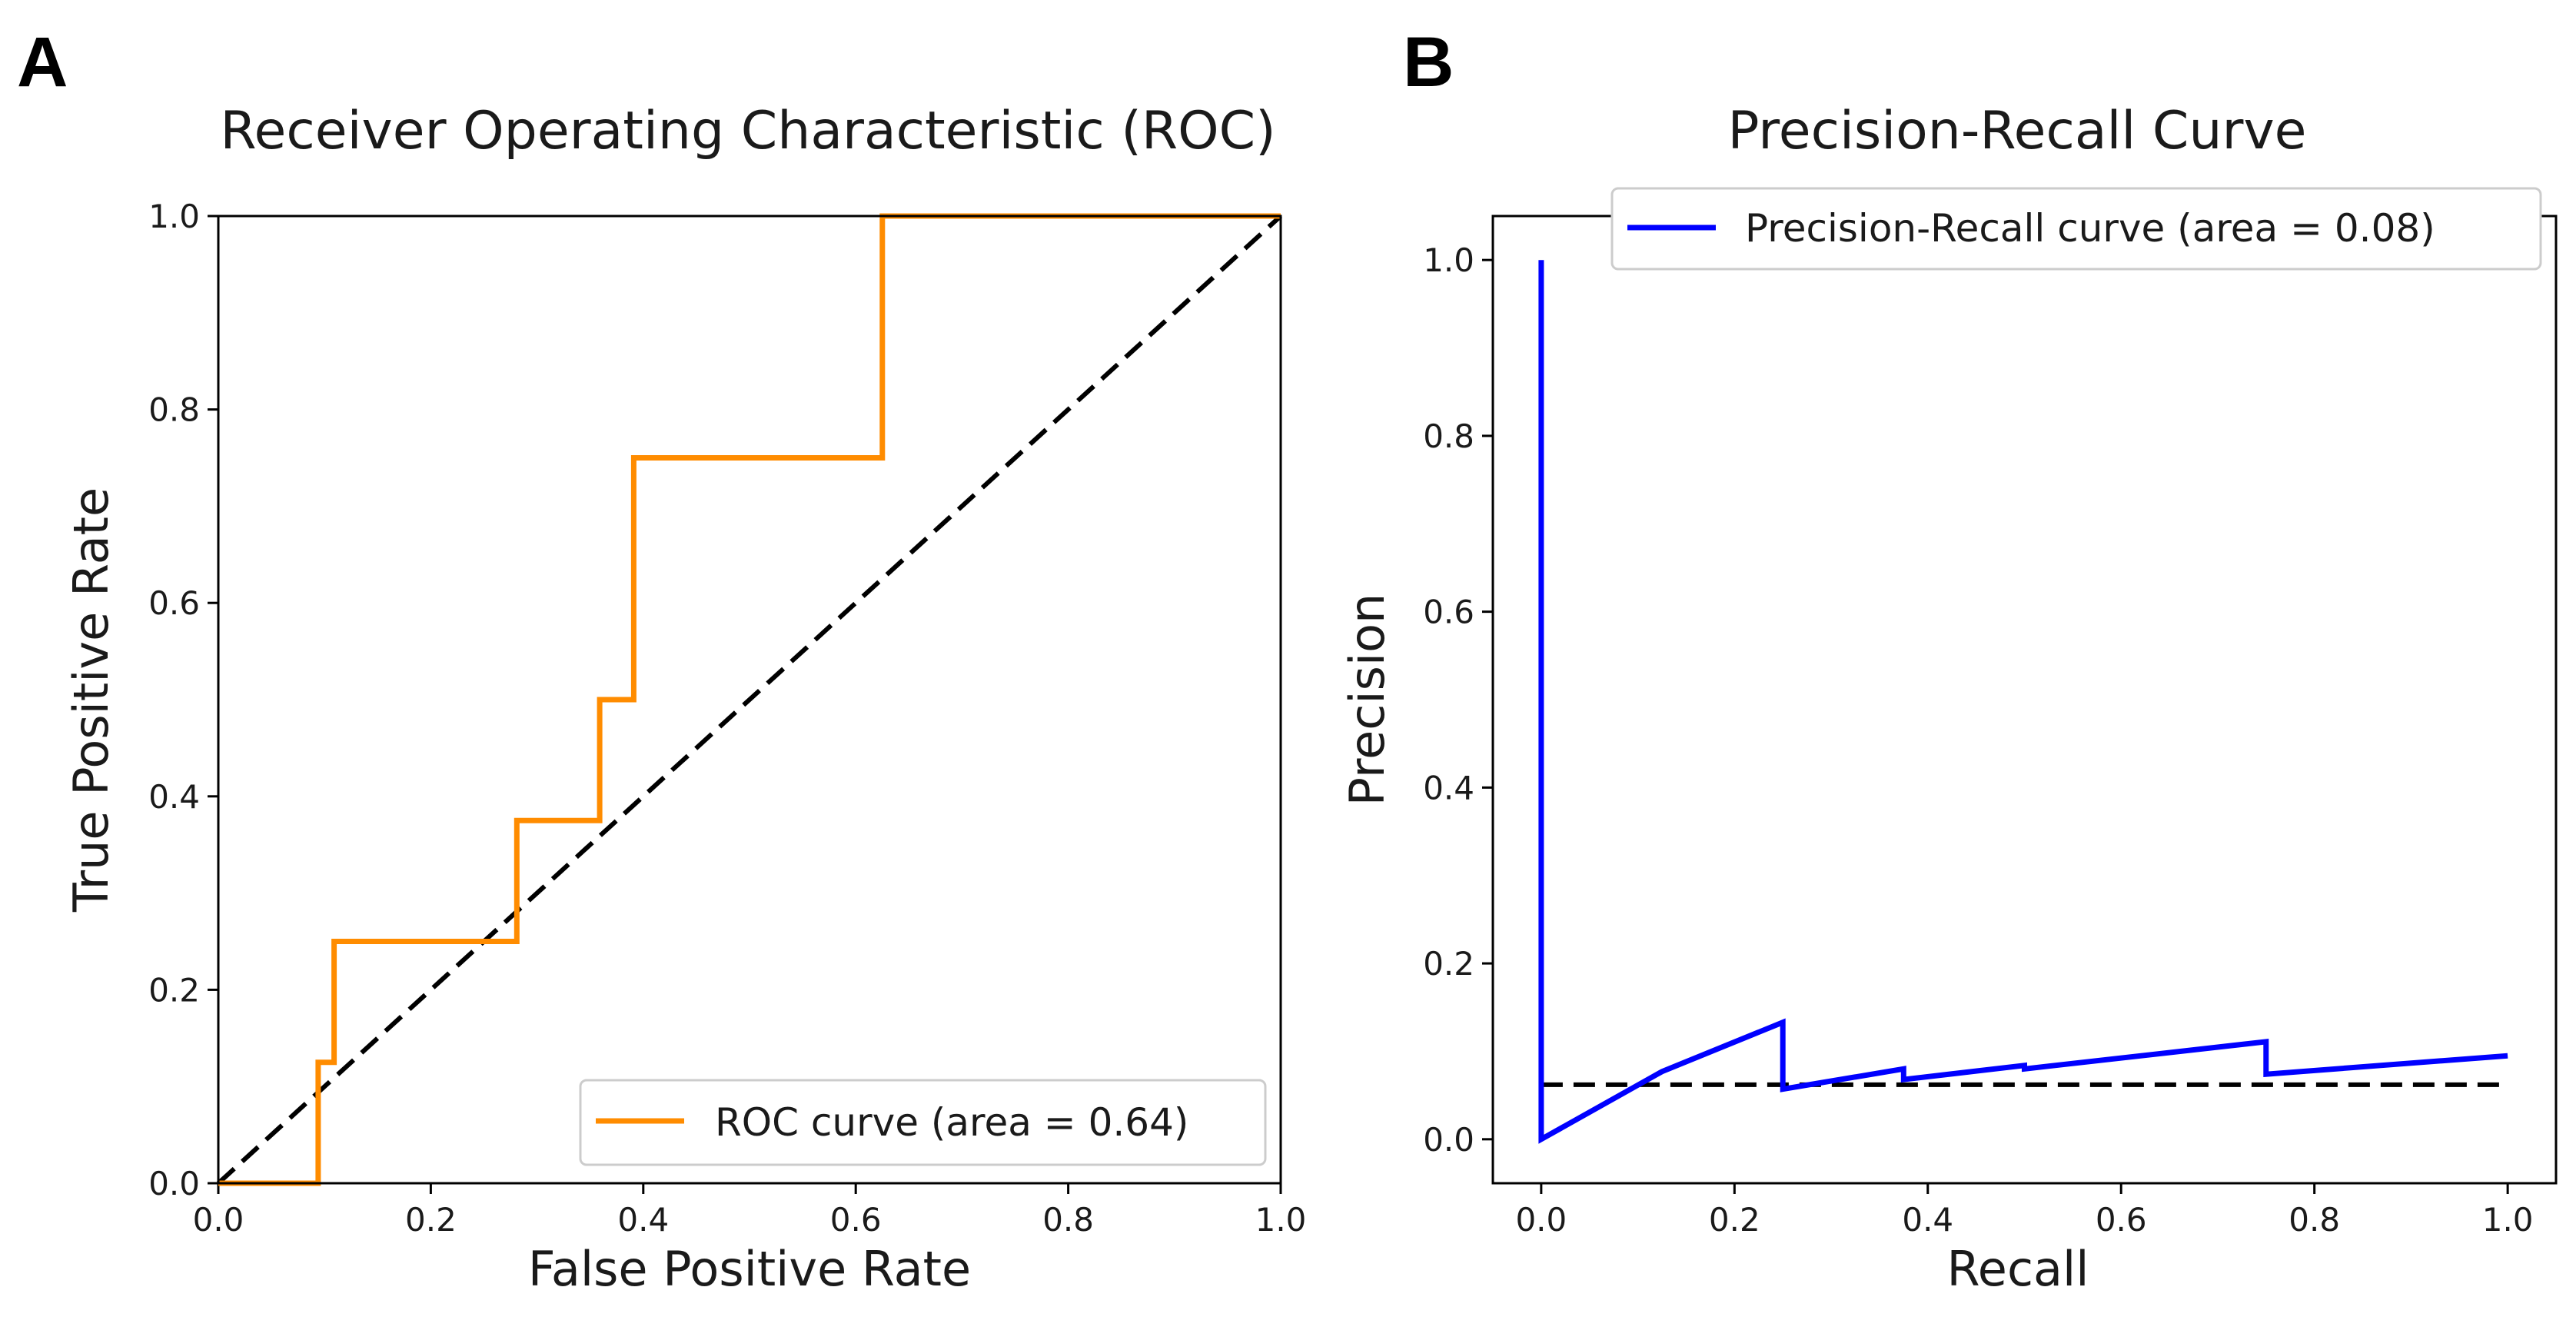 The image size is (2576, 1317). Describe the element at coordinates (1735, 1220) in the screenshot. I see `pr-x-tick-label: 0.2` at that location.